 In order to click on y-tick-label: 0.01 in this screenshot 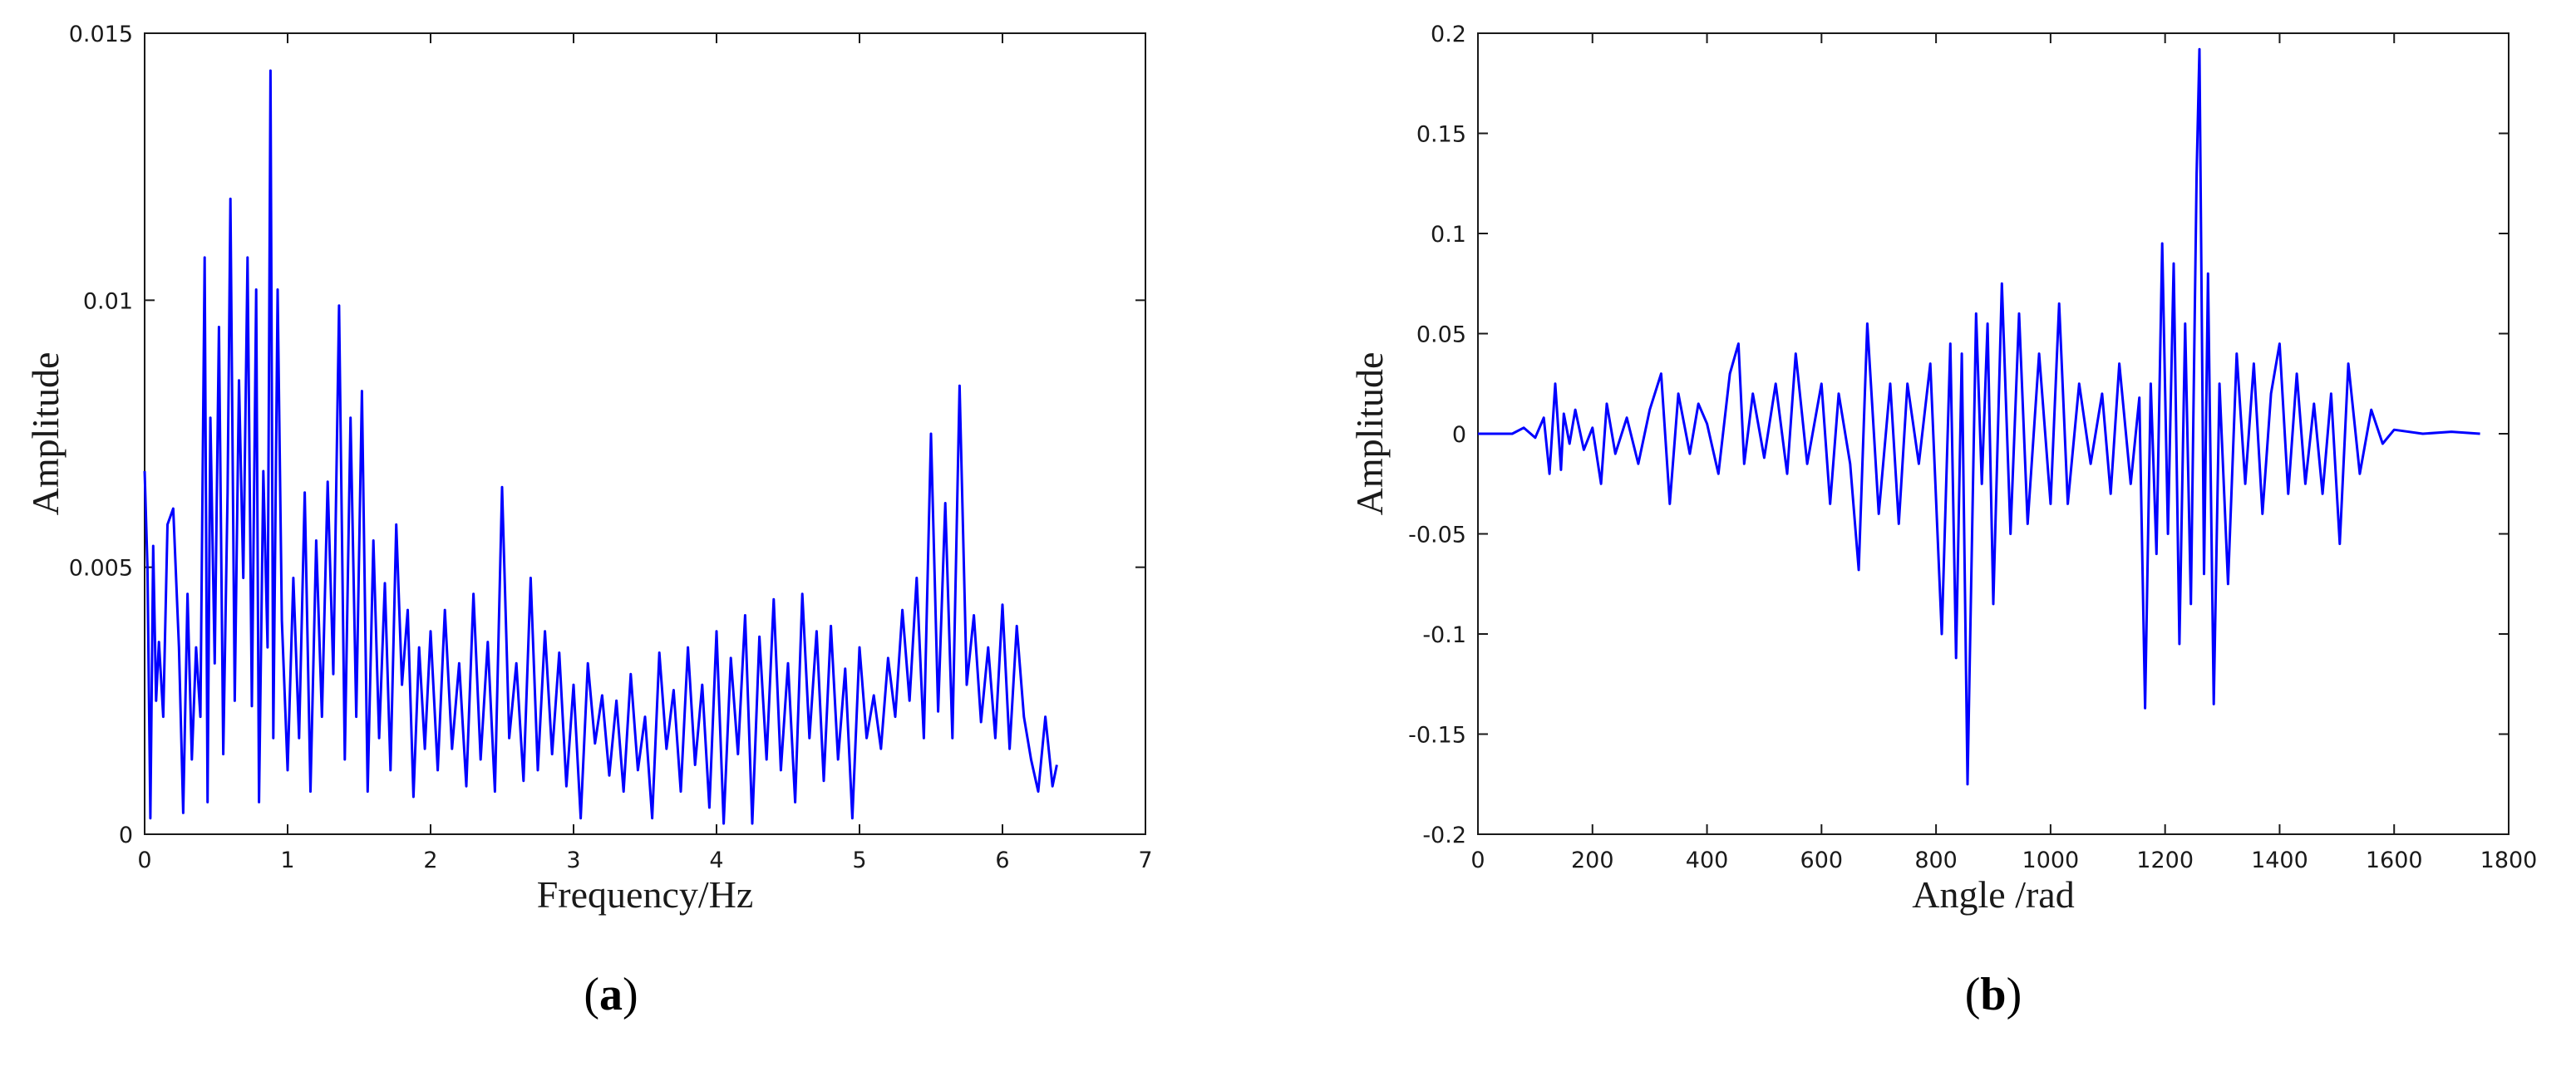, I will do `click(108, 301)`.